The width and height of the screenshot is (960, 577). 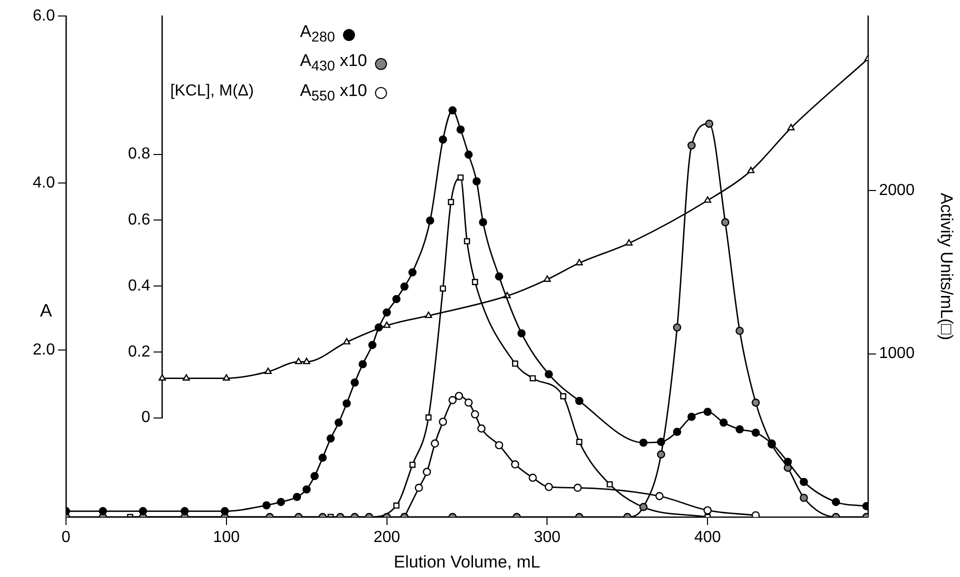 I want to click on y3-axis-title: [KCL], M(Δ), so click(x=212, y=91).